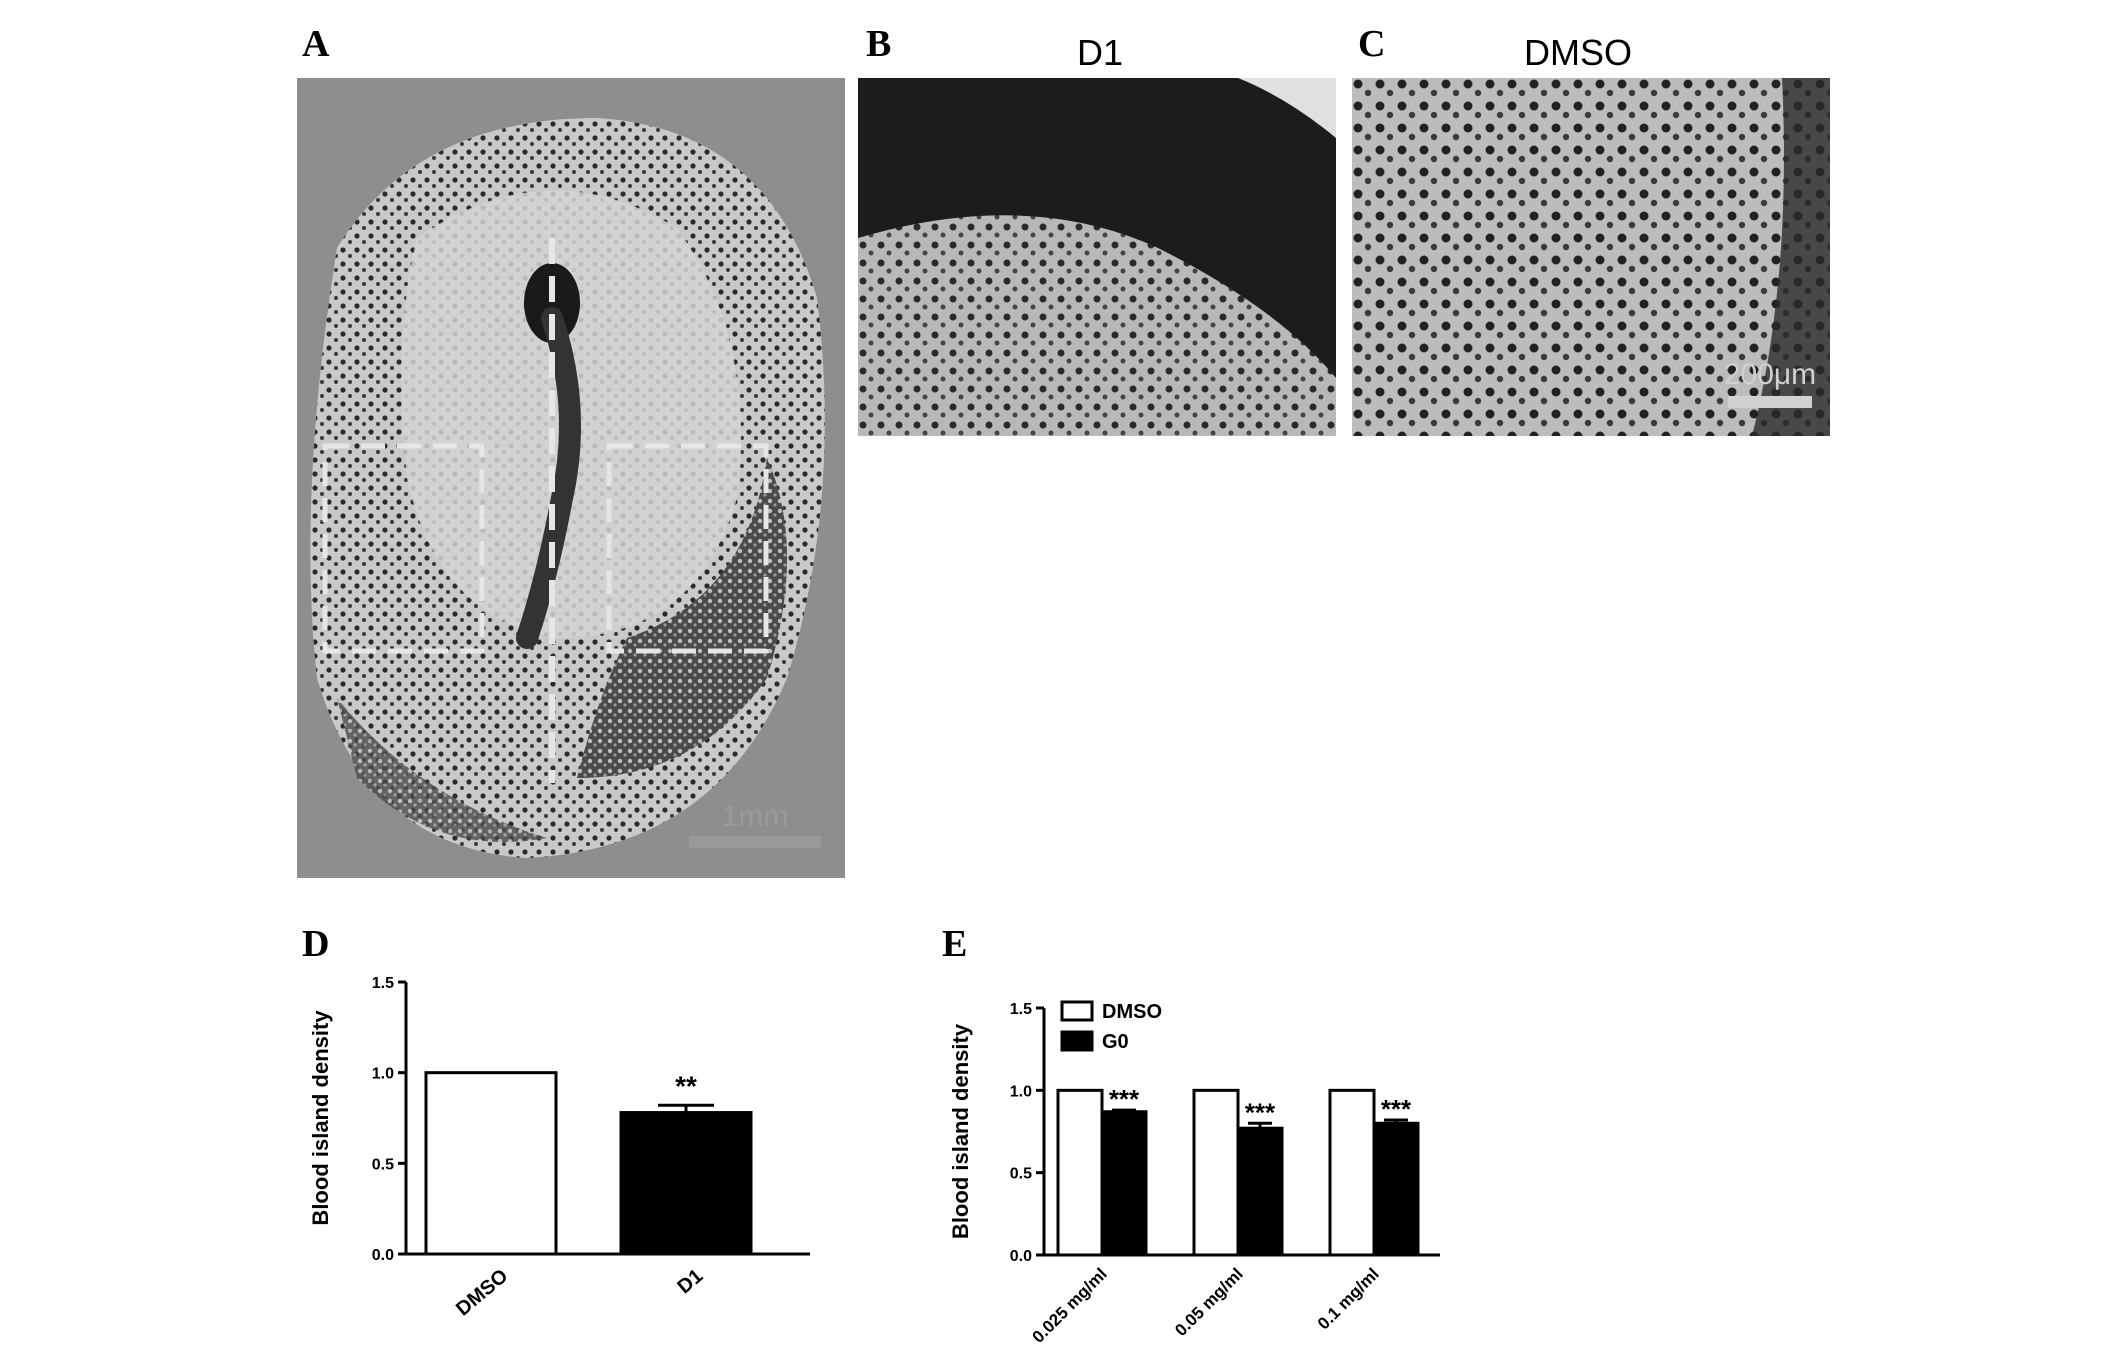  Describe the element at coordinates (1770, 374) in the screenshot. I see `panel-c-scale-label: 200μm` at that location.